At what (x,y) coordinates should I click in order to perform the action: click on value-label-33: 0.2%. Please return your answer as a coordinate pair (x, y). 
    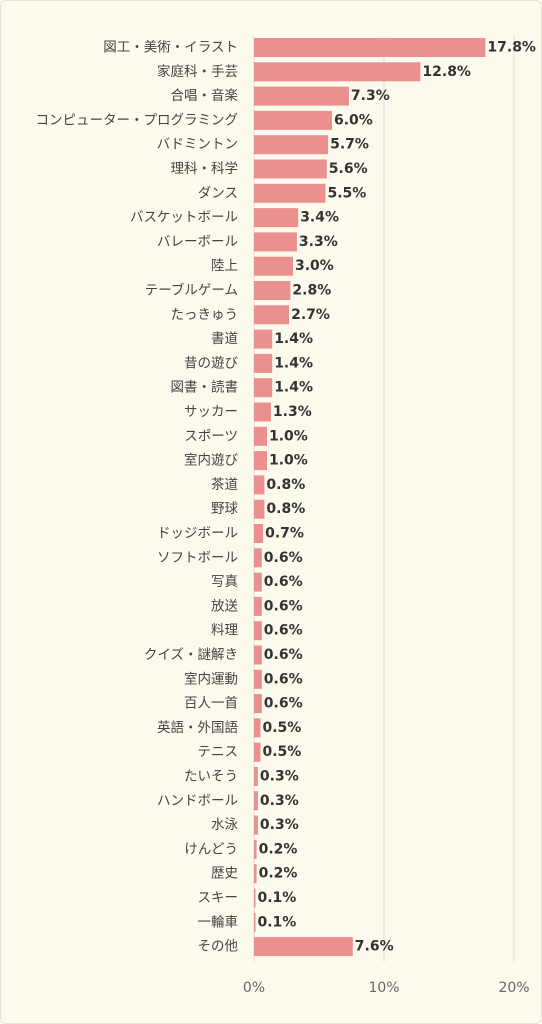
    Looking at the image, I should click on (278, 849).